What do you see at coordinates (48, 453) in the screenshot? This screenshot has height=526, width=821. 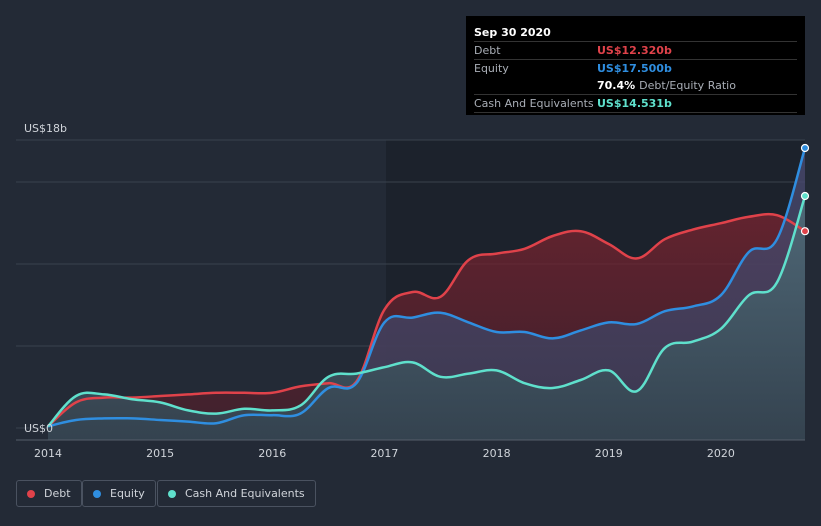 I see `x-tick-label: 2014` at bounding box center [48, 453].